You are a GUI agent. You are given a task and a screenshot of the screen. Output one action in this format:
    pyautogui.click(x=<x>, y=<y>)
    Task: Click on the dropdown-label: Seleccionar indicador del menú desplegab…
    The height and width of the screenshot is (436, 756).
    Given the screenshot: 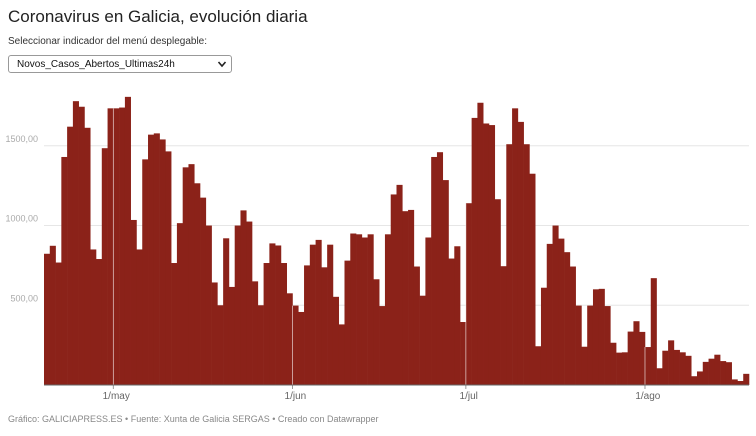 What is the action you would take?
    pyautogui.click(x=108, y=41)
    